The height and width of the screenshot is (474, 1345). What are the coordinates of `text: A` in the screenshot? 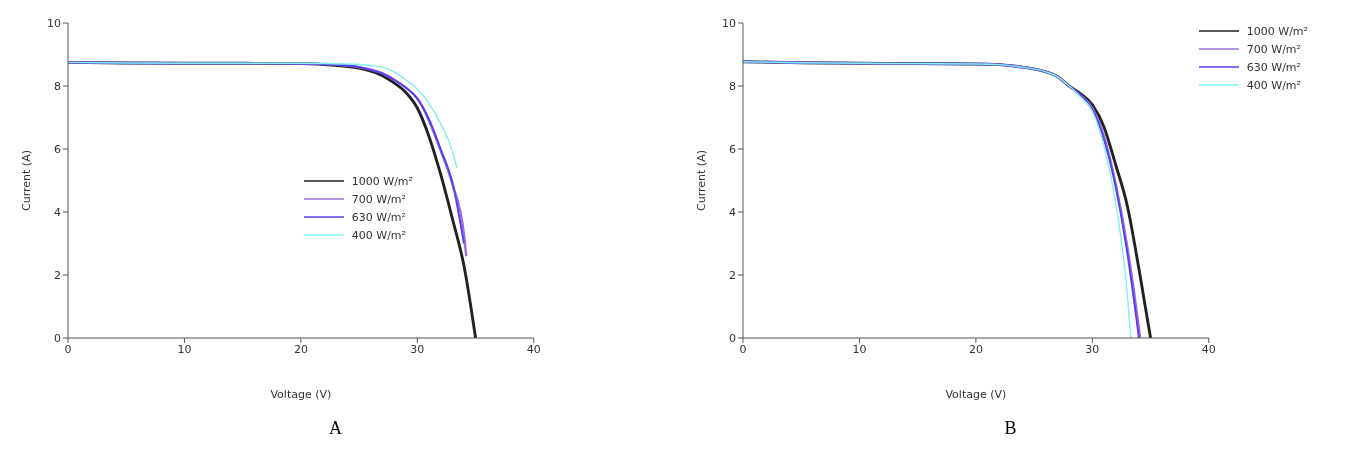 It's located at (335, 428).